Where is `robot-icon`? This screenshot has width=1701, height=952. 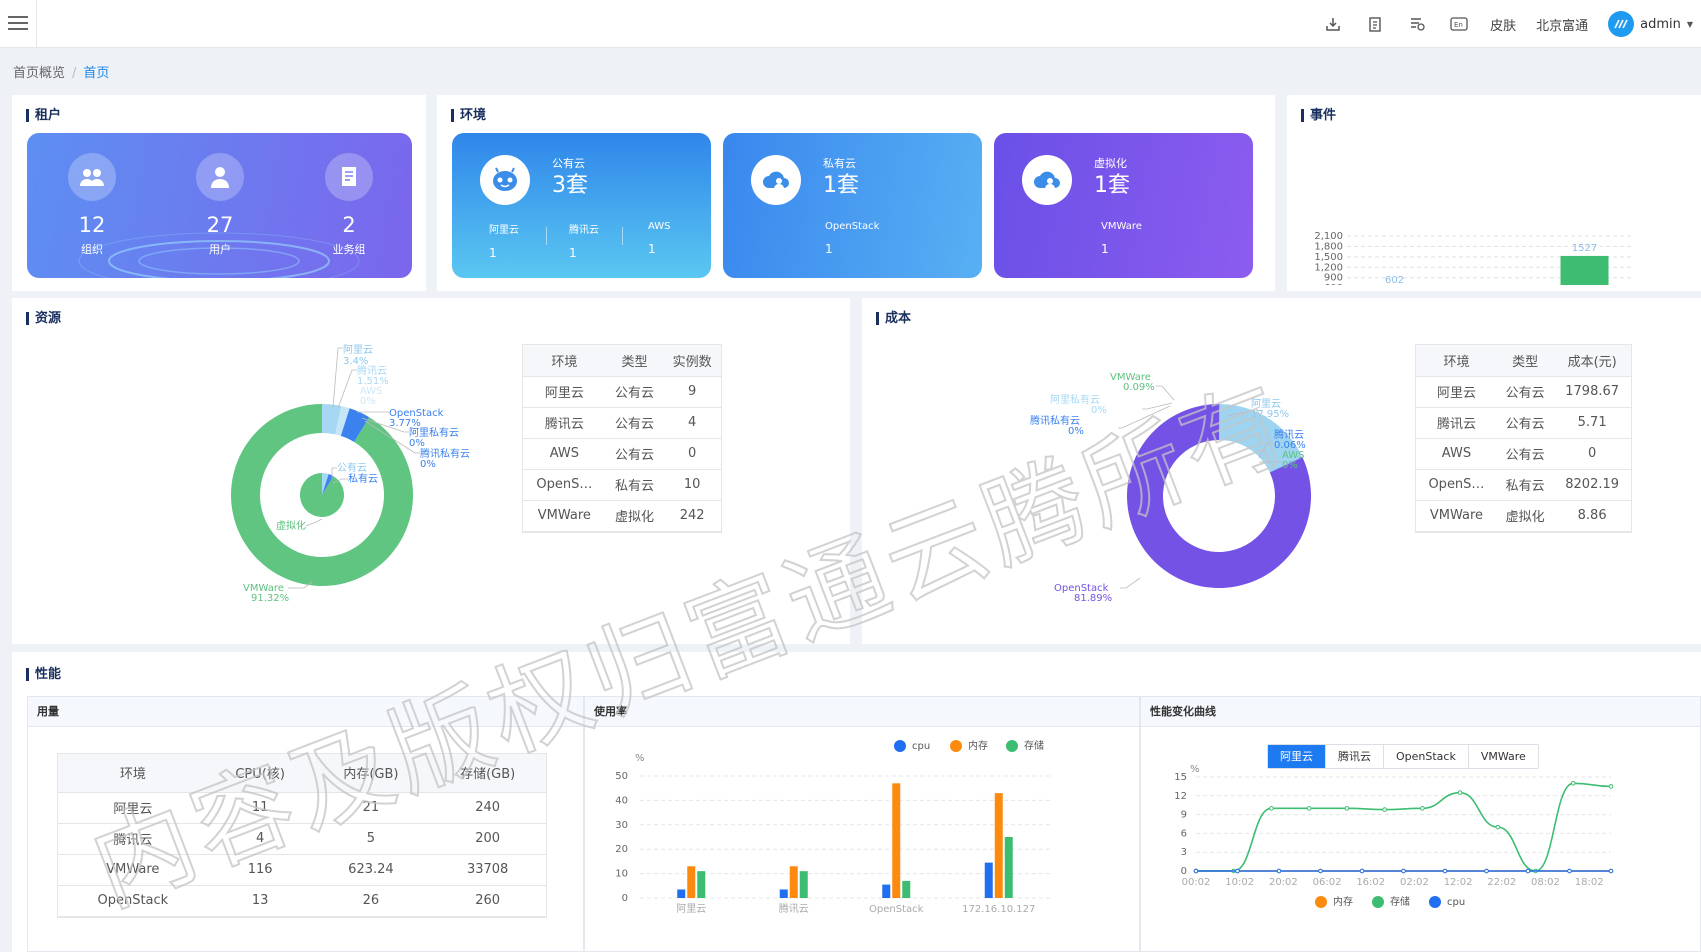
robot-icon is located at coordinates (505, 180).